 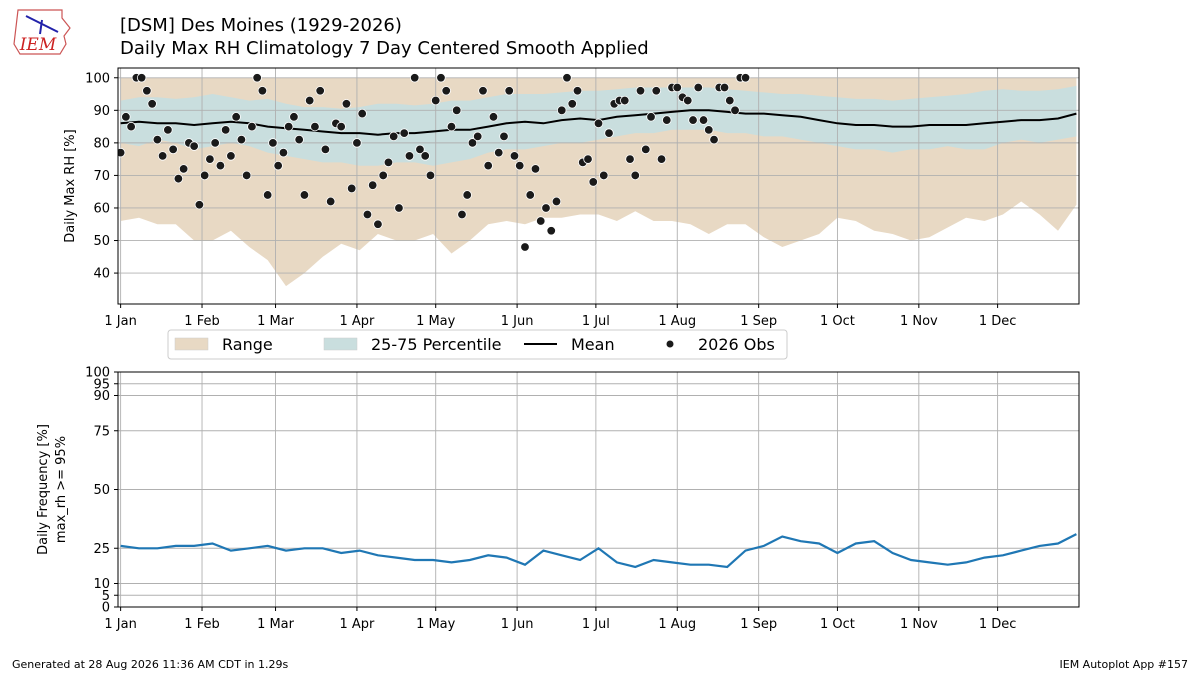 What do you see at coordinates (61, 489) in the screenshot?
I see `y-axis-label: max_rh >= 95%` at bounding box center [61, 489].